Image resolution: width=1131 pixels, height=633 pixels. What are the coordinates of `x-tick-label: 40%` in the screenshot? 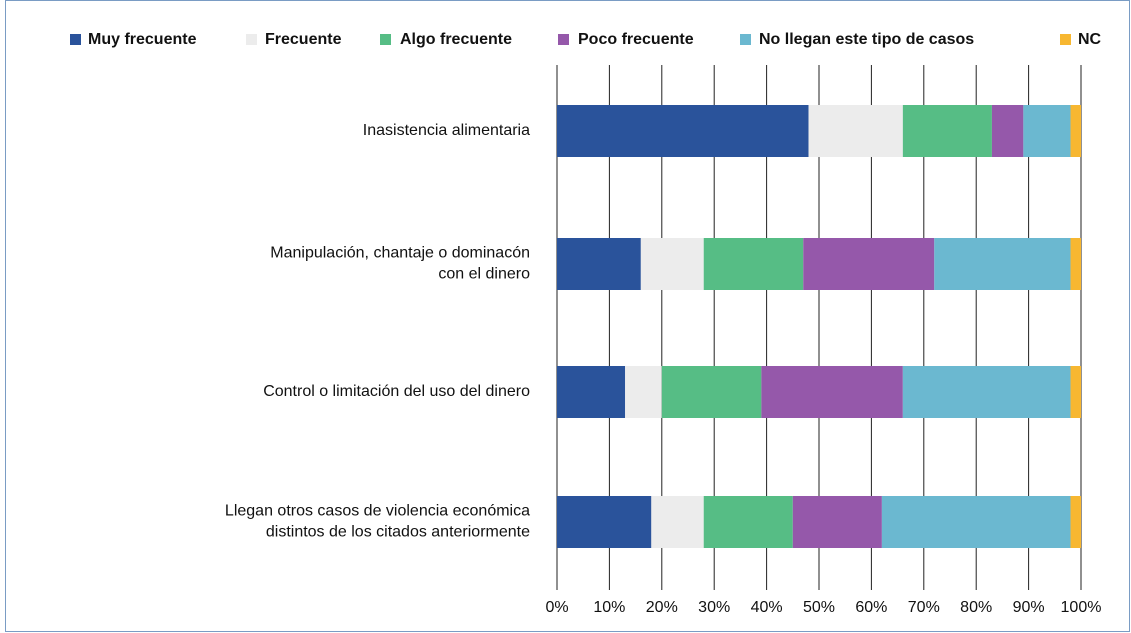 It's located at (767, 607).